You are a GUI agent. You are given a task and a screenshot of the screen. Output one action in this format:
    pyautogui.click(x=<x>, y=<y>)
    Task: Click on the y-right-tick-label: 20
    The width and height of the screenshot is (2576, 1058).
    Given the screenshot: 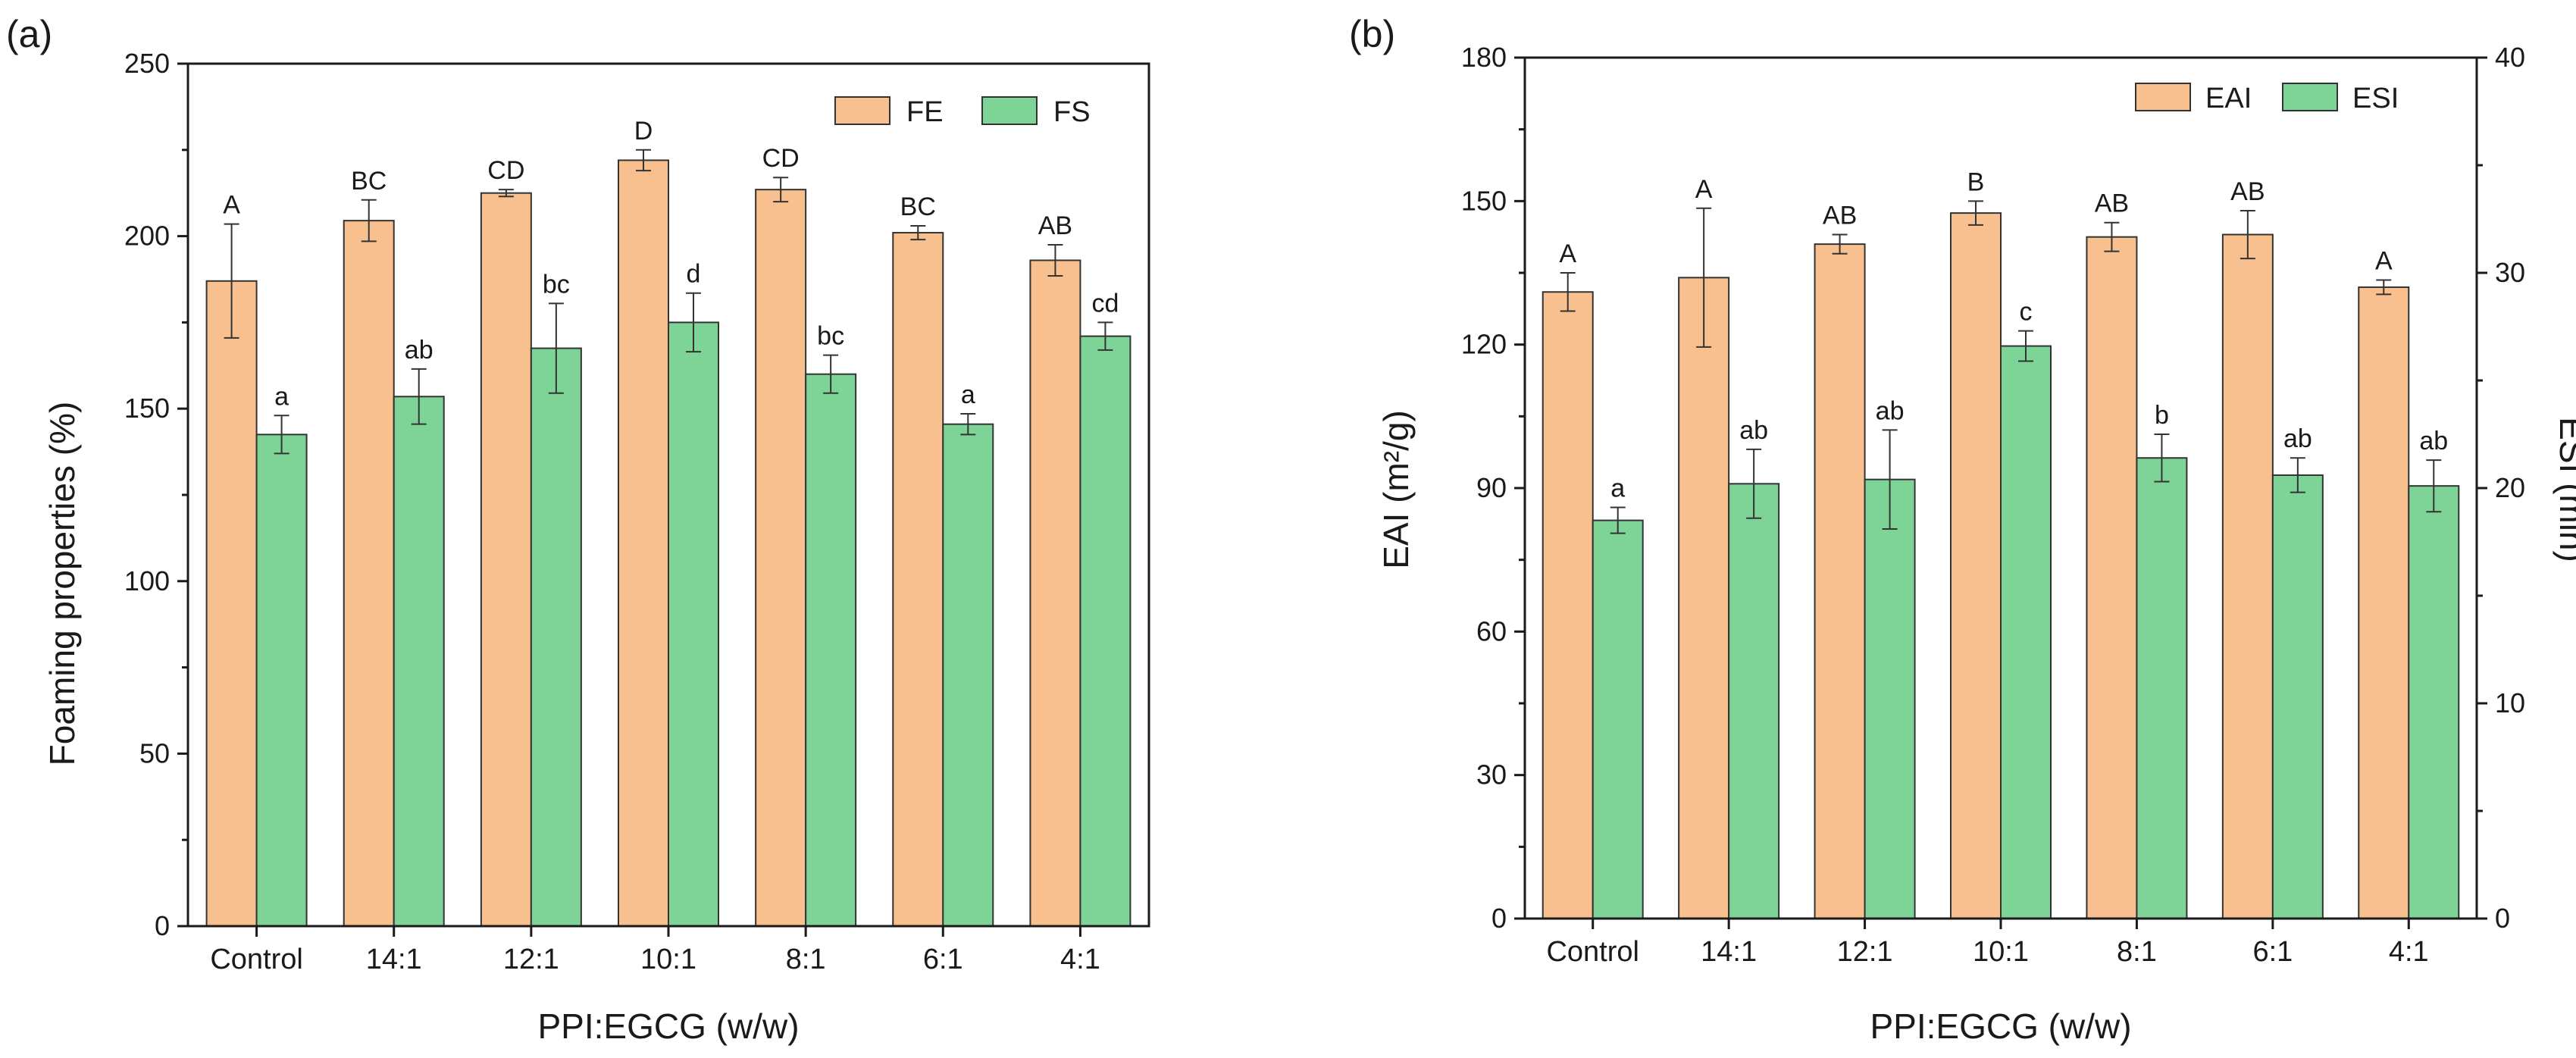 What is the action you would take?
    pyautogui.click(x=2510, y=487)
    